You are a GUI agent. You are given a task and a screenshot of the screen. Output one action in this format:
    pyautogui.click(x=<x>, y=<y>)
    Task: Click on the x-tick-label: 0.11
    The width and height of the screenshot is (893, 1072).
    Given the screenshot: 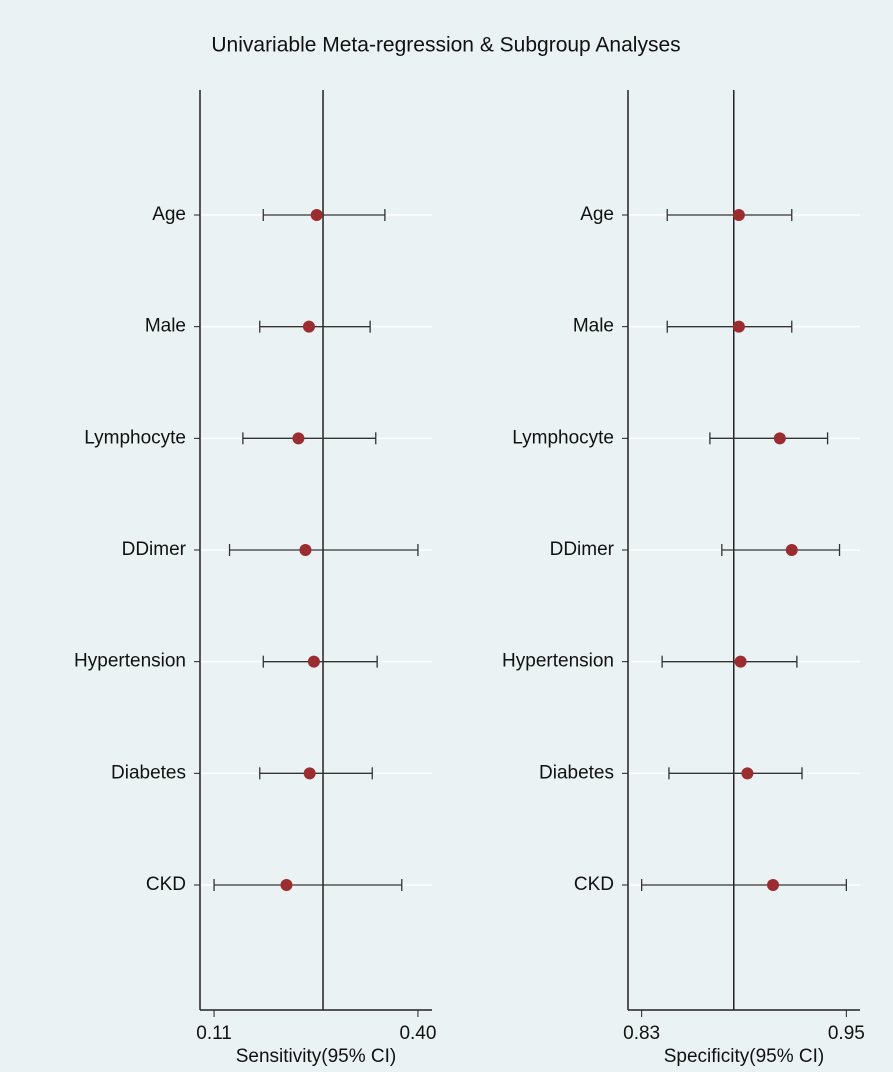 What is the action you would take?
    pyautogui.click(x=214, y=1033)
    